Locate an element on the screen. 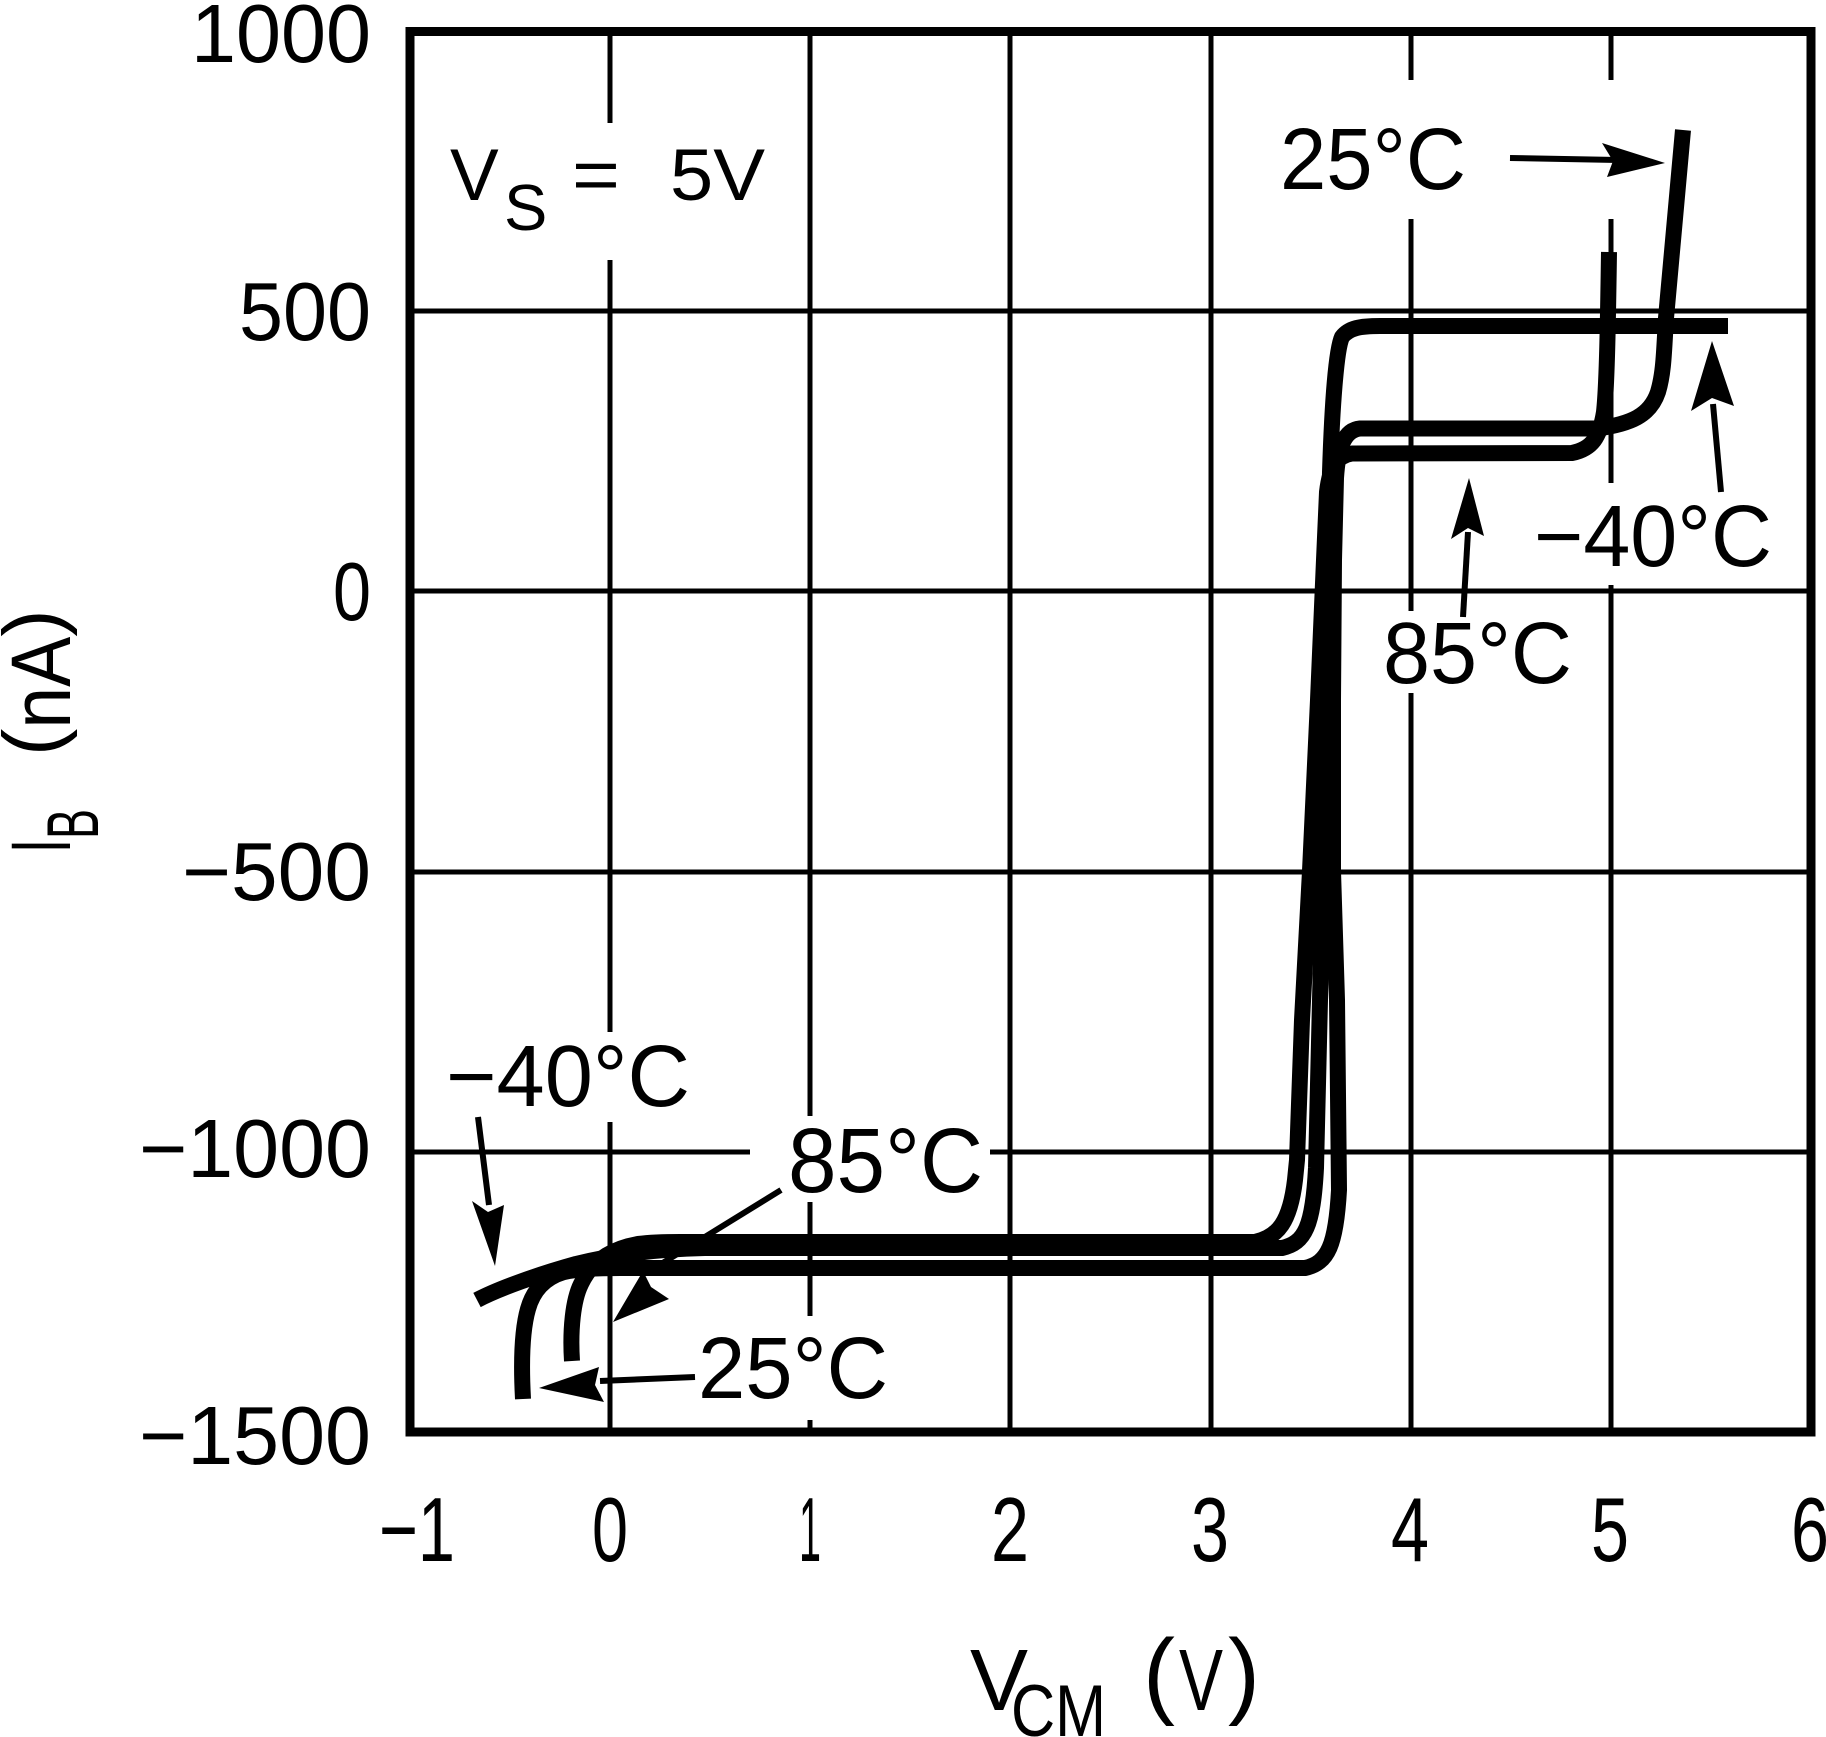  svg-text: −1500 is located at coordinates (255, 1435).